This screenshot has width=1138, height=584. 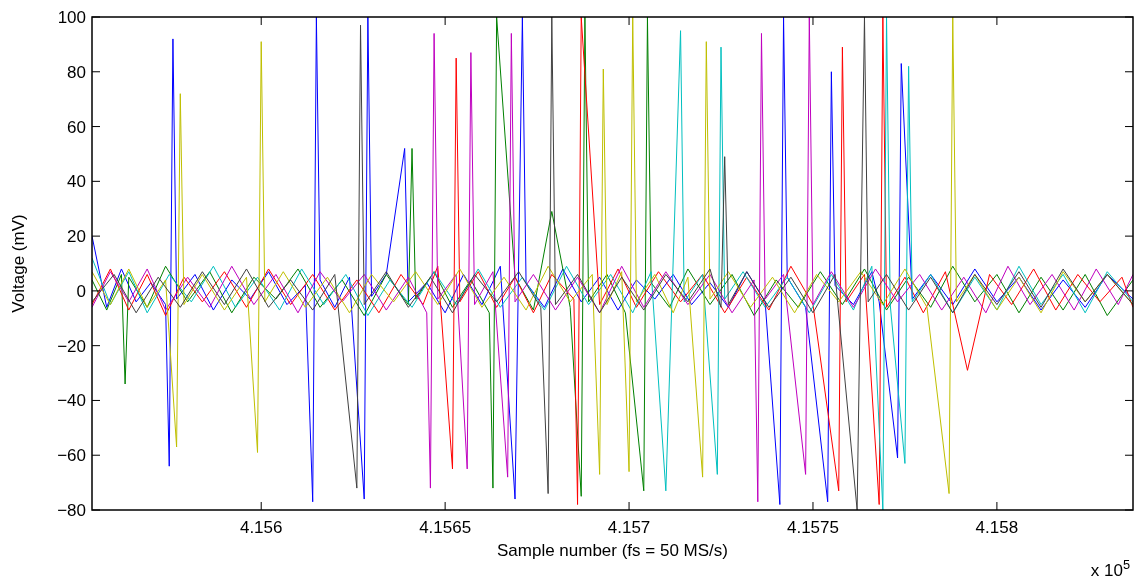 What do you see at coordinates (71, 346) in the screenshot?
I see `y-tick-label: −20` at bounding box center [71, 346].